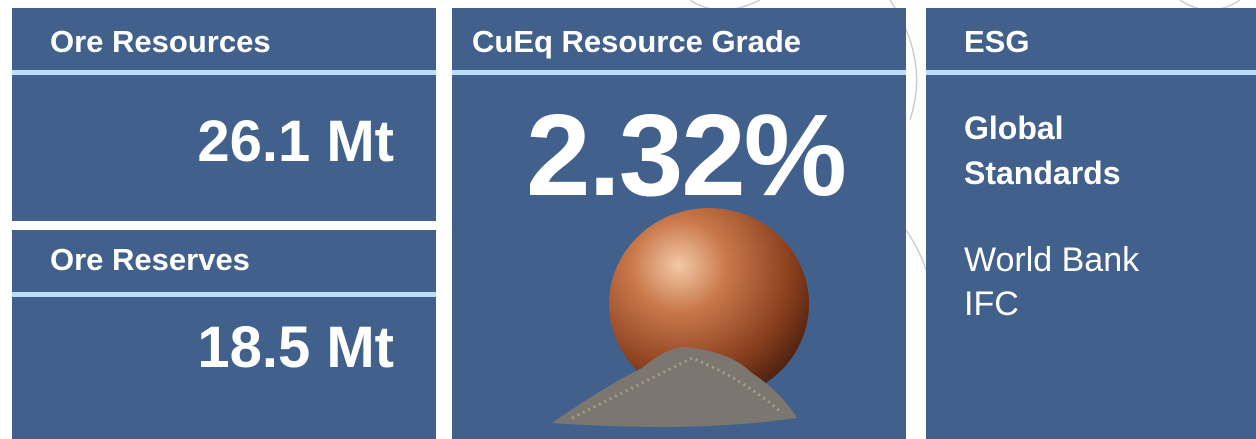 The width and height of the screenshot is (1256, 439). What do you see at coordinates (997, 41) in the screenshot?
I see `panel-title: ESG` at bounding box center [997, 41].